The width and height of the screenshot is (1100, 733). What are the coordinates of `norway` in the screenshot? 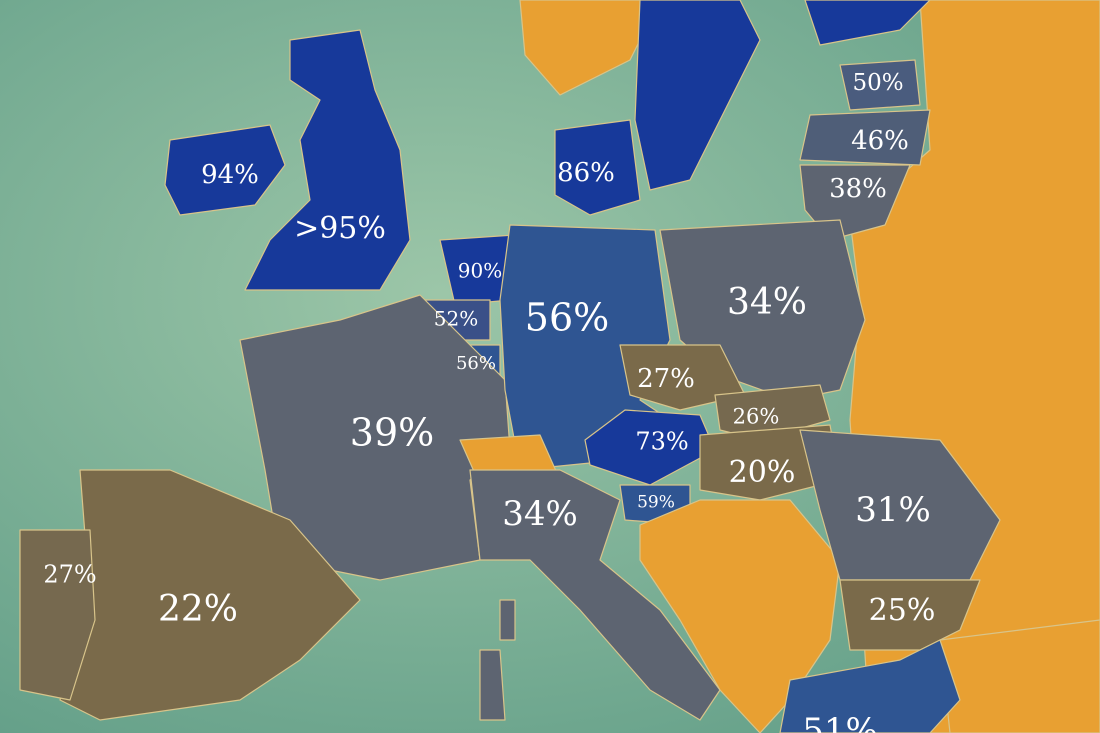 It's located at (590, 48).